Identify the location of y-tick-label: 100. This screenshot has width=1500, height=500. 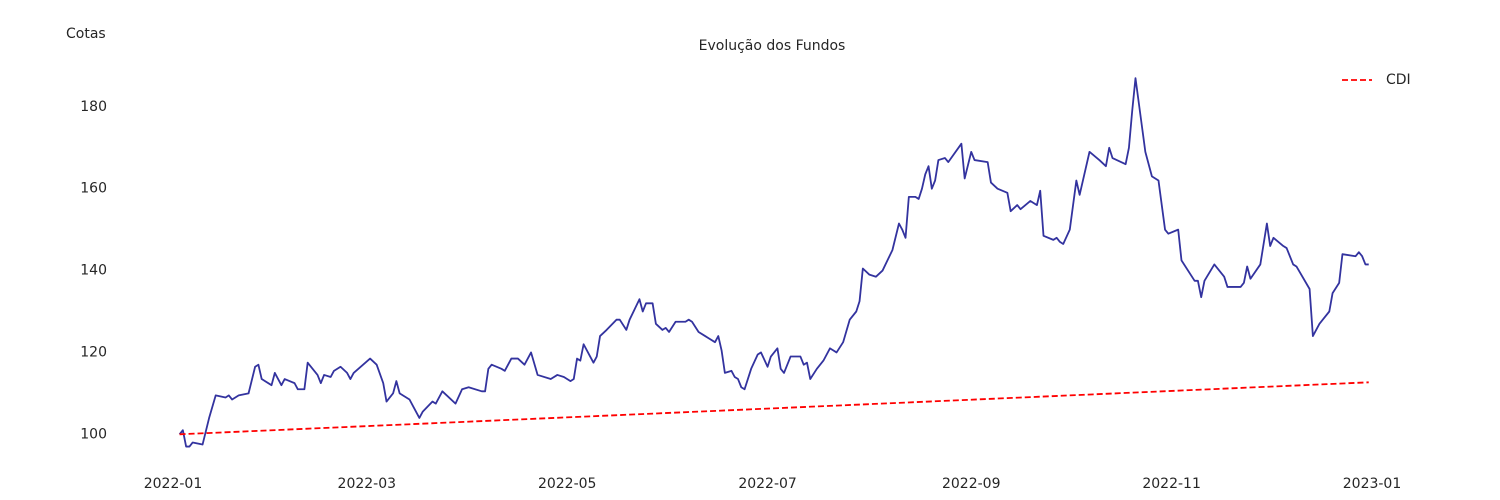
(93, 434).